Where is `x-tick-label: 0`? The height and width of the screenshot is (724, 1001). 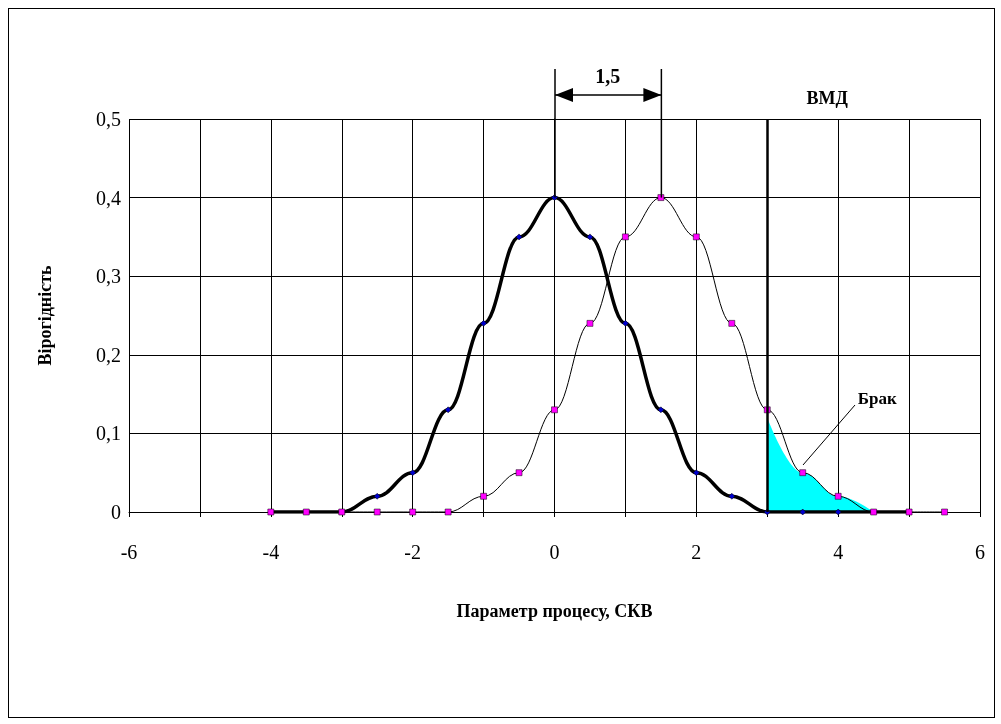 x-tick-label: 0 is located at coordinates (554, 552).